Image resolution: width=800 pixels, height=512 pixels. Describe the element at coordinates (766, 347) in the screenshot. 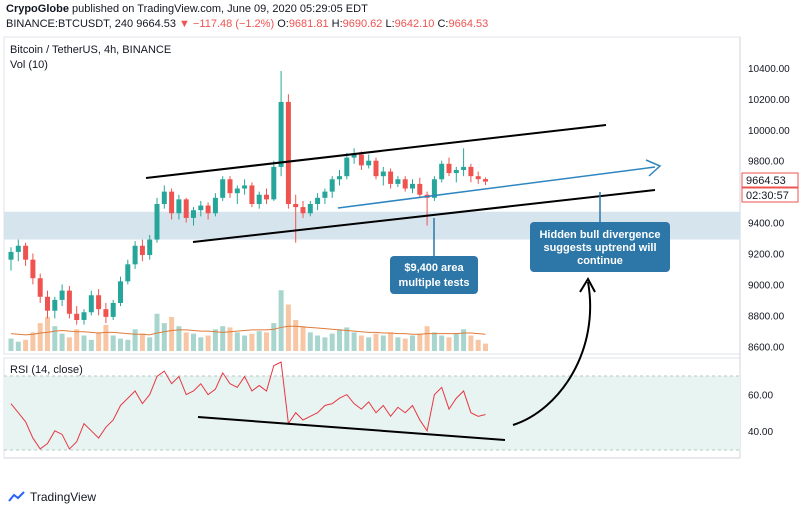

I see `price-tick-label: 8600.00` at that location.